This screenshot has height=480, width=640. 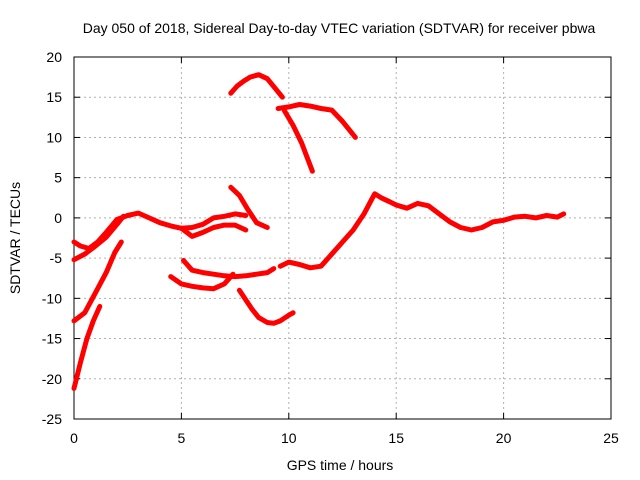 I want to click on y-tick-label: -25, so click(x=52, y=419).